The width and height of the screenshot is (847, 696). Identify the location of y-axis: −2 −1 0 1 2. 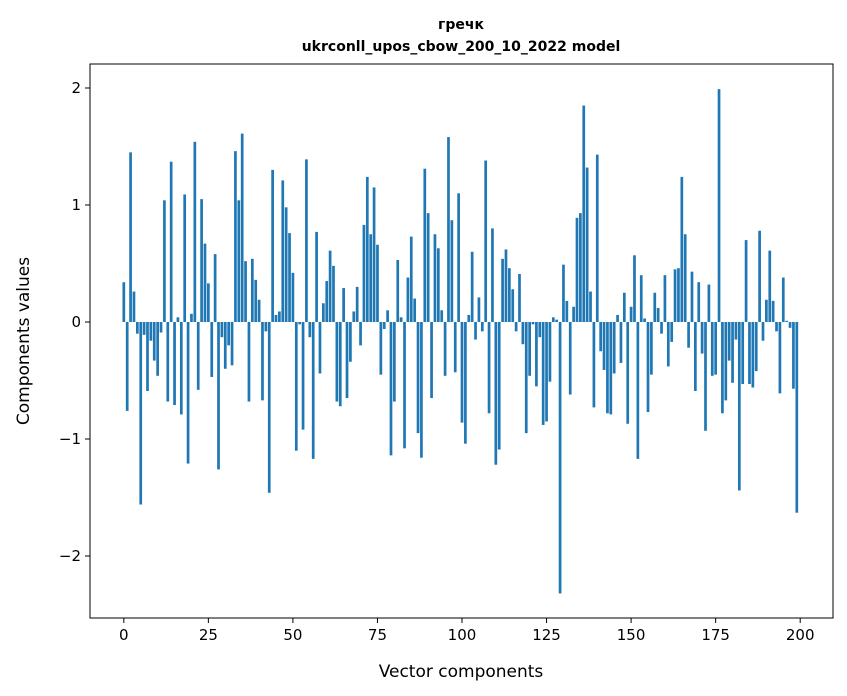
(74, 322).